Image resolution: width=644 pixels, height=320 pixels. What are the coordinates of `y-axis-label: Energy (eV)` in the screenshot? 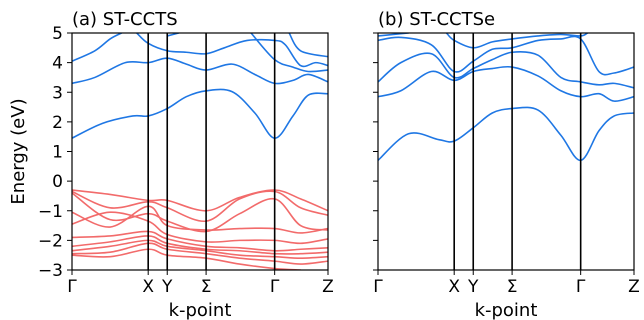 It's located at (18, 151).